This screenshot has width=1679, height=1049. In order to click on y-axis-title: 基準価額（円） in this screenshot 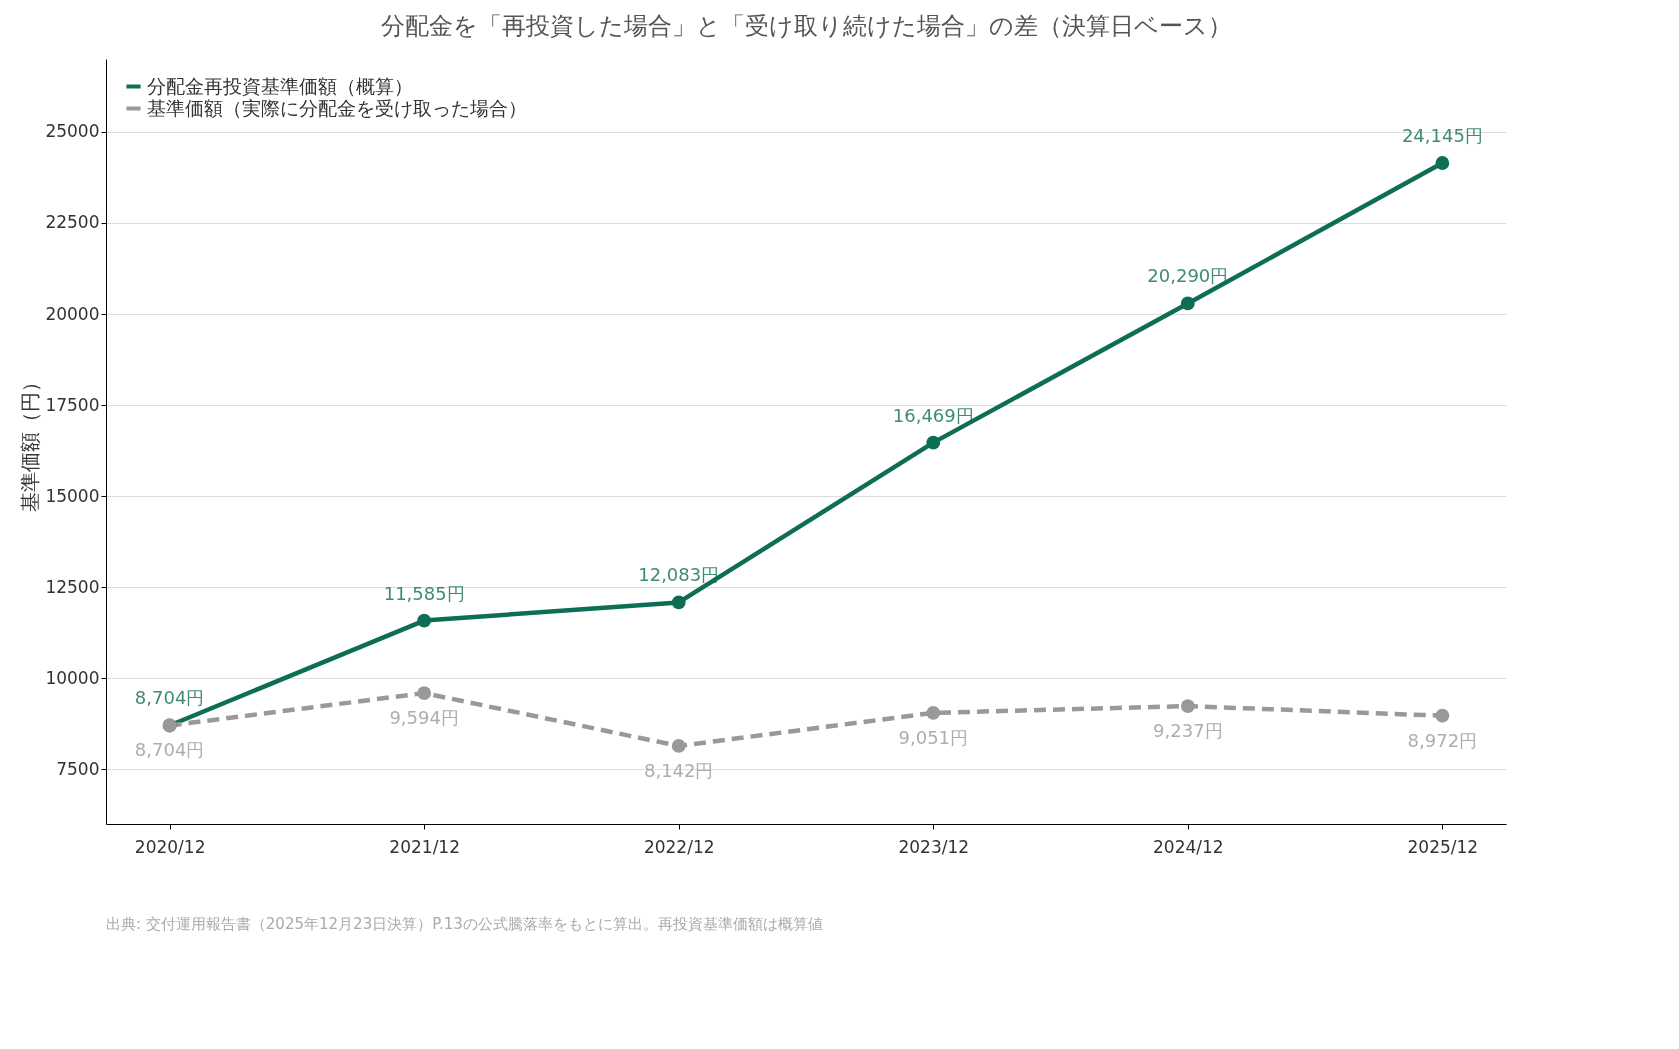, I will do `click(30, 442)`.